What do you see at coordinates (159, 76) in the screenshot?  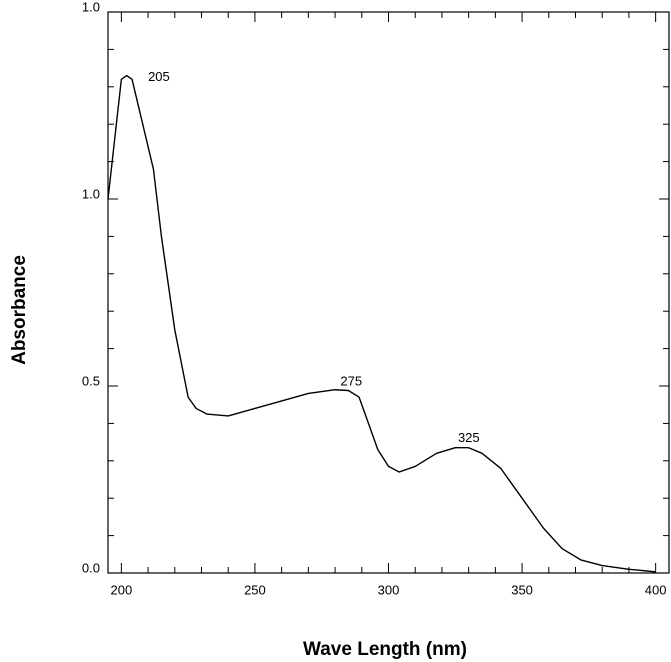 I see `peak-label: 205` at bounding box center [159, 76].